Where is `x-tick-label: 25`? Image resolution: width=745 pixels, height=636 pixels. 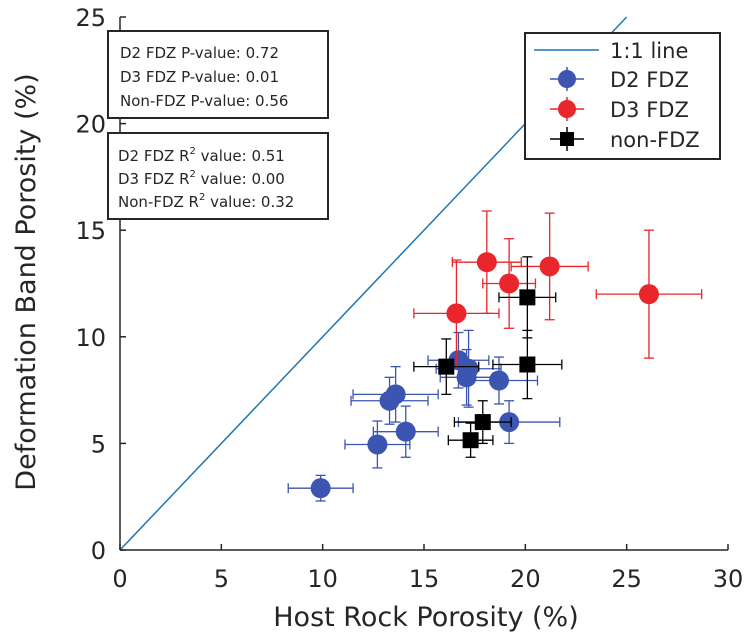 x-tick-label: 25 is located at coordinates (626, 579).